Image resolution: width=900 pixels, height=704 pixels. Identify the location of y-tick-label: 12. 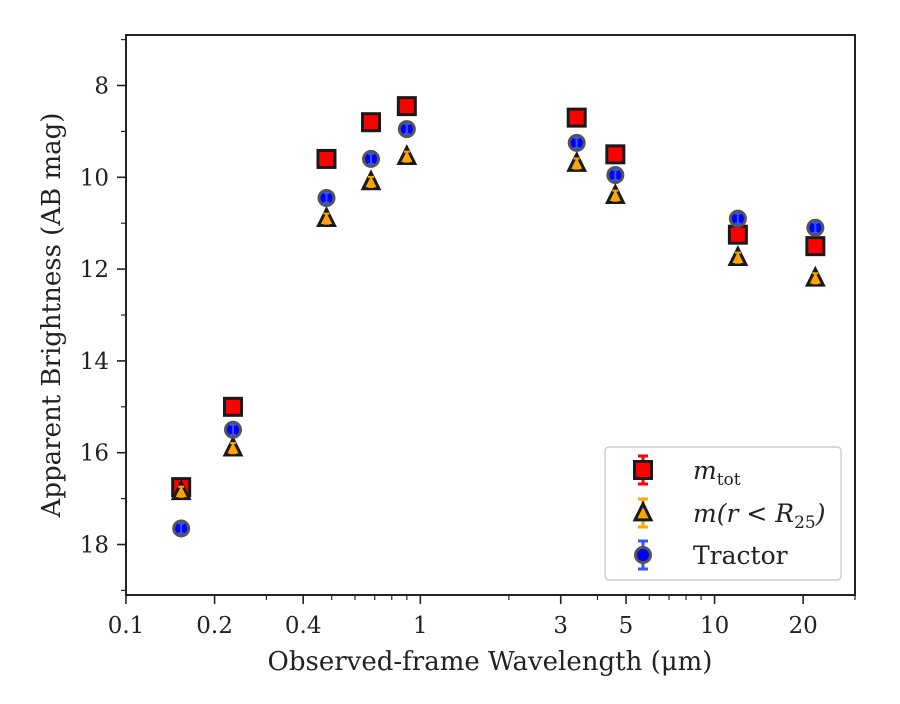
(94, 270).